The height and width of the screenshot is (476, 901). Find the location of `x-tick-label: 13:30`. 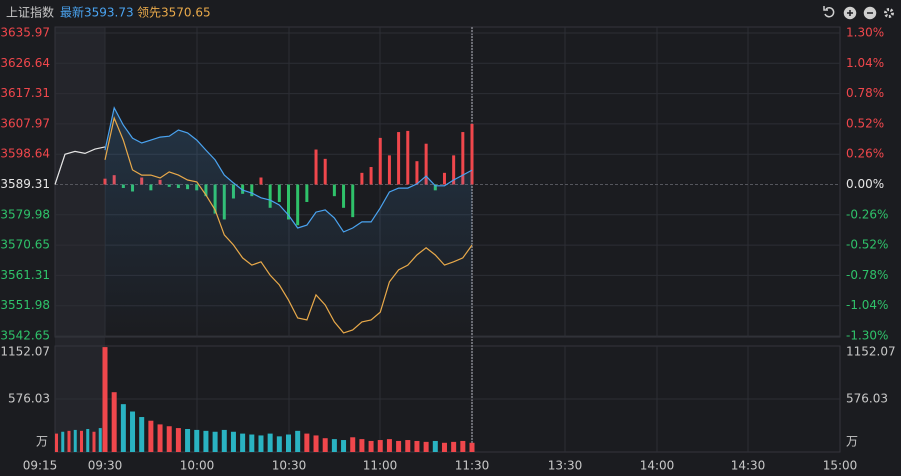

x-tick-label: 13:30 is located at coordinates (565, 466).